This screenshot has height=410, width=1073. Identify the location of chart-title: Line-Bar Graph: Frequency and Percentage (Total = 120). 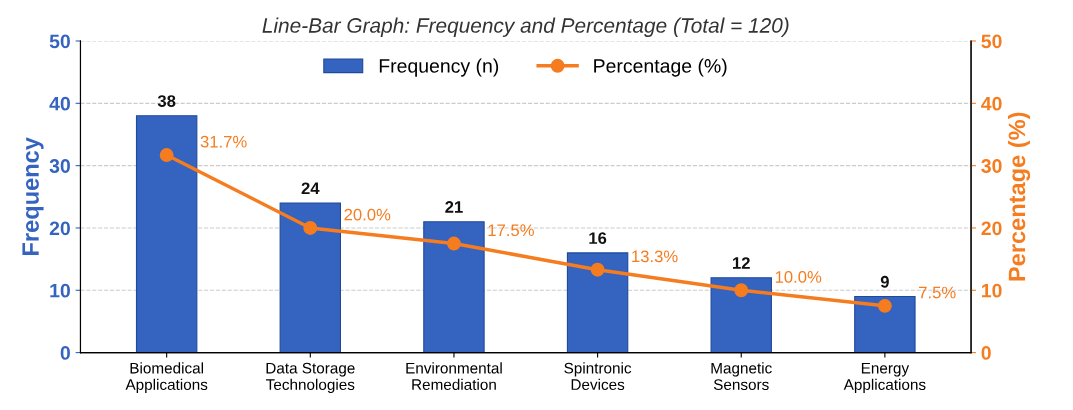
(525, 27).